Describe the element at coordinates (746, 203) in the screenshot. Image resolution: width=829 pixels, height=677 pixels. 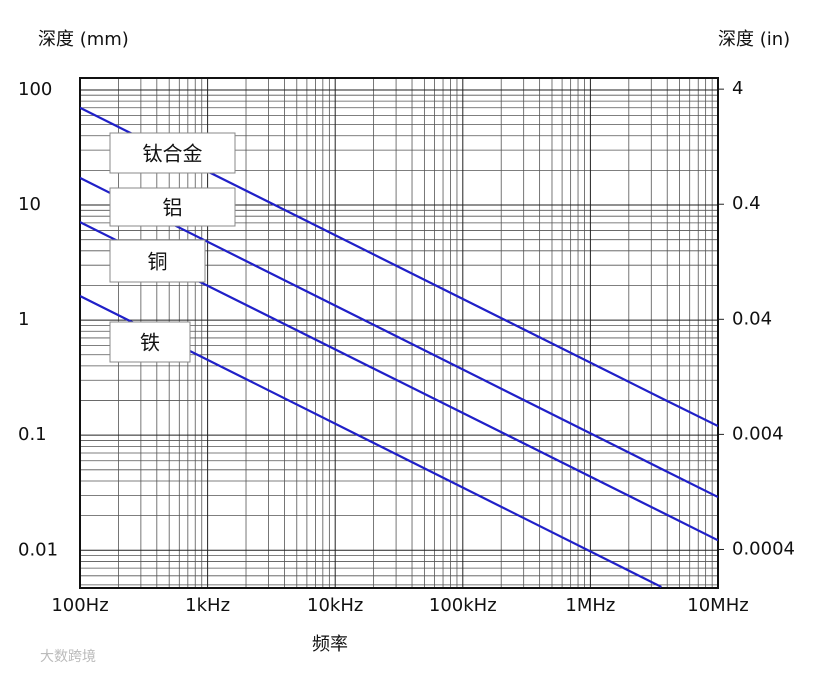
I see `y2-tick-label: 0.4` at that location.